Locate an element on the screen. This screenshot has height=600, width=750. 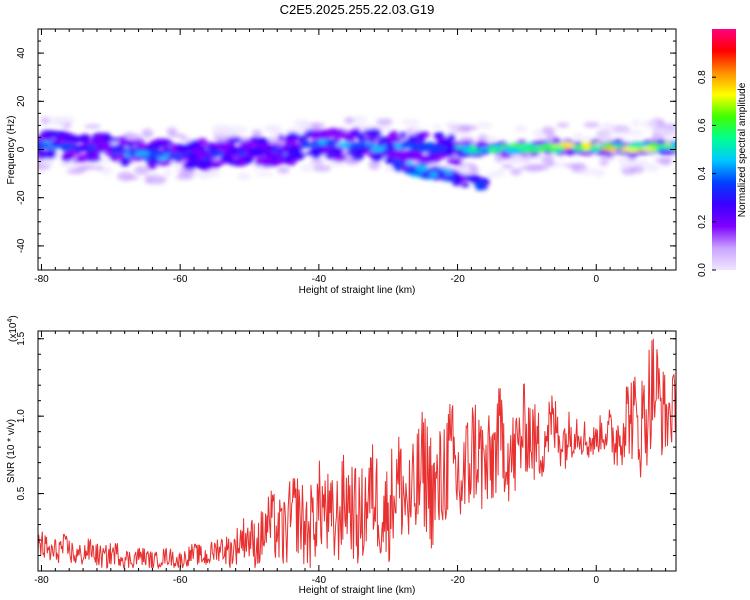
spectrogram-x-tick-label: -20 is located at coordinates (457, 279).